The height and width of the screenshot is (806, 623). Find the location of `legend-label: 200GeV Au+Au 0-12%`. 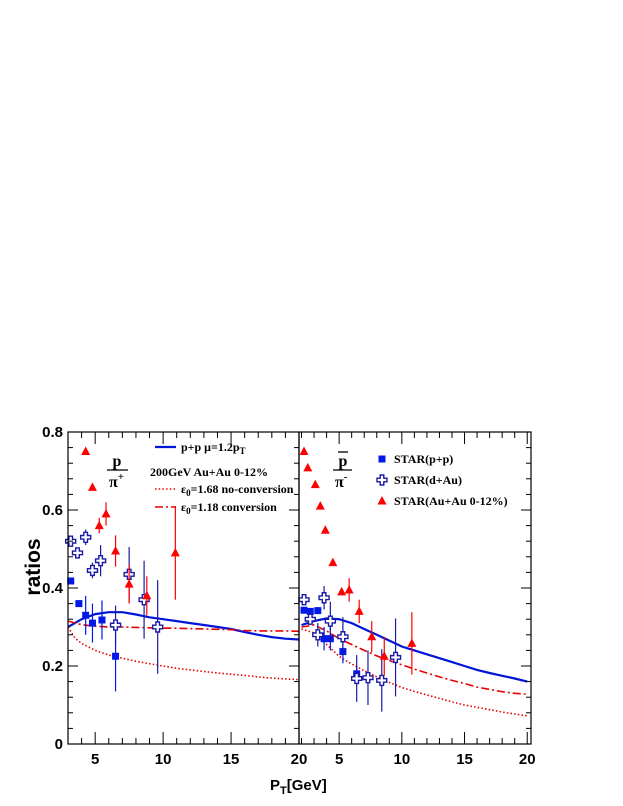

legend-label: 200GeV Au+Au 0-12% is located at coordinates (209, 472).